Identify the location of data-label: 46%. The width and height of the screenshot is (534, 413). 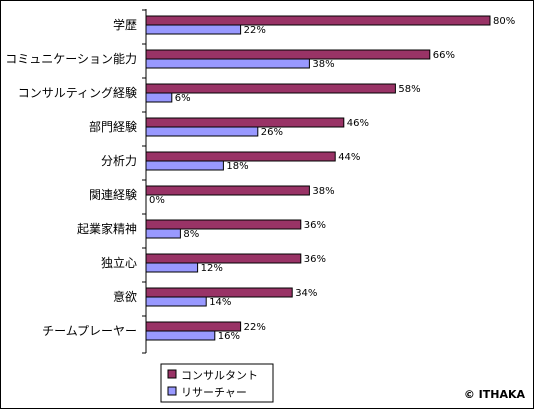
(358, 123).